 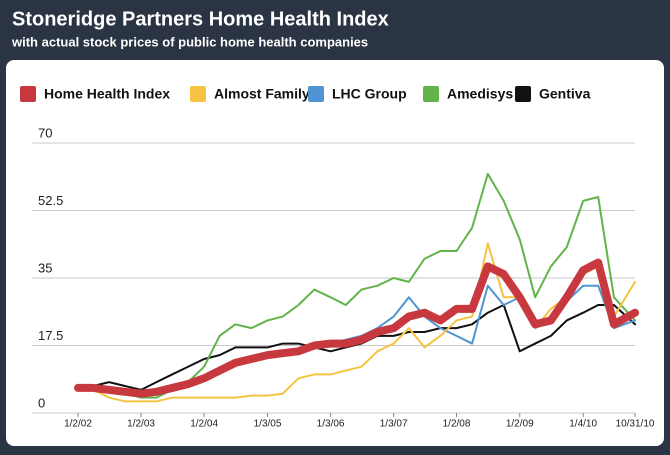 I want to click on x-tick-label: 1/2/02, so click(x=78, y=424).